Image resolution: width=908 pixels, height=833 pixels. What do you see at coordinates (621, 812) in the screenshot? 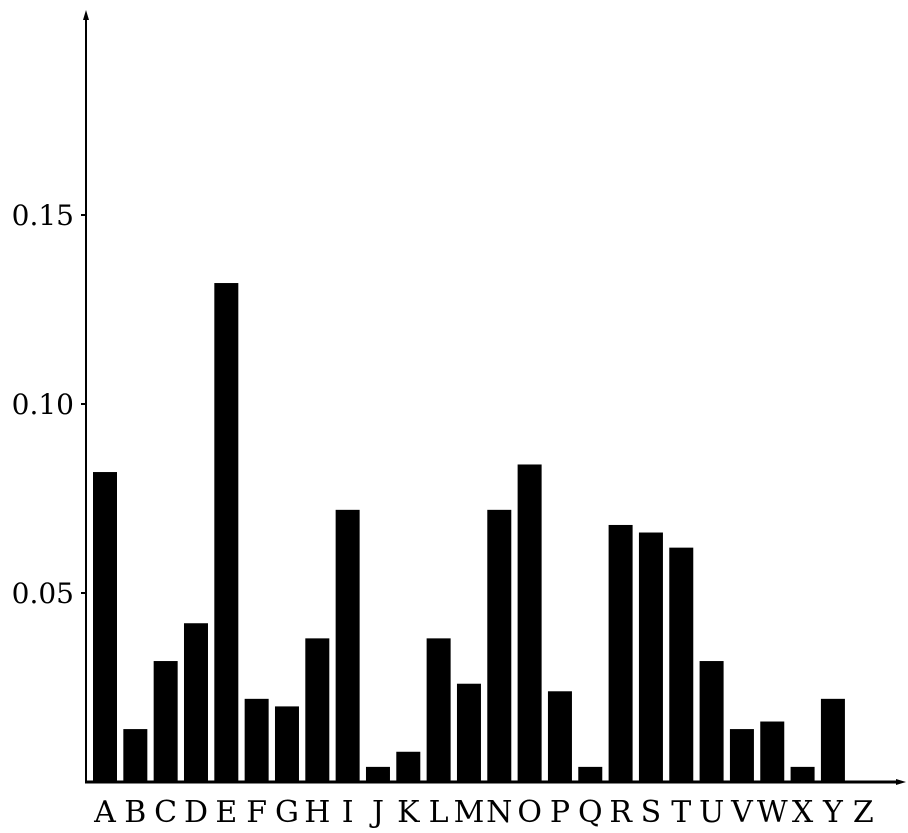
I see `x-tick-label: R` at bounding box center [621, 812].